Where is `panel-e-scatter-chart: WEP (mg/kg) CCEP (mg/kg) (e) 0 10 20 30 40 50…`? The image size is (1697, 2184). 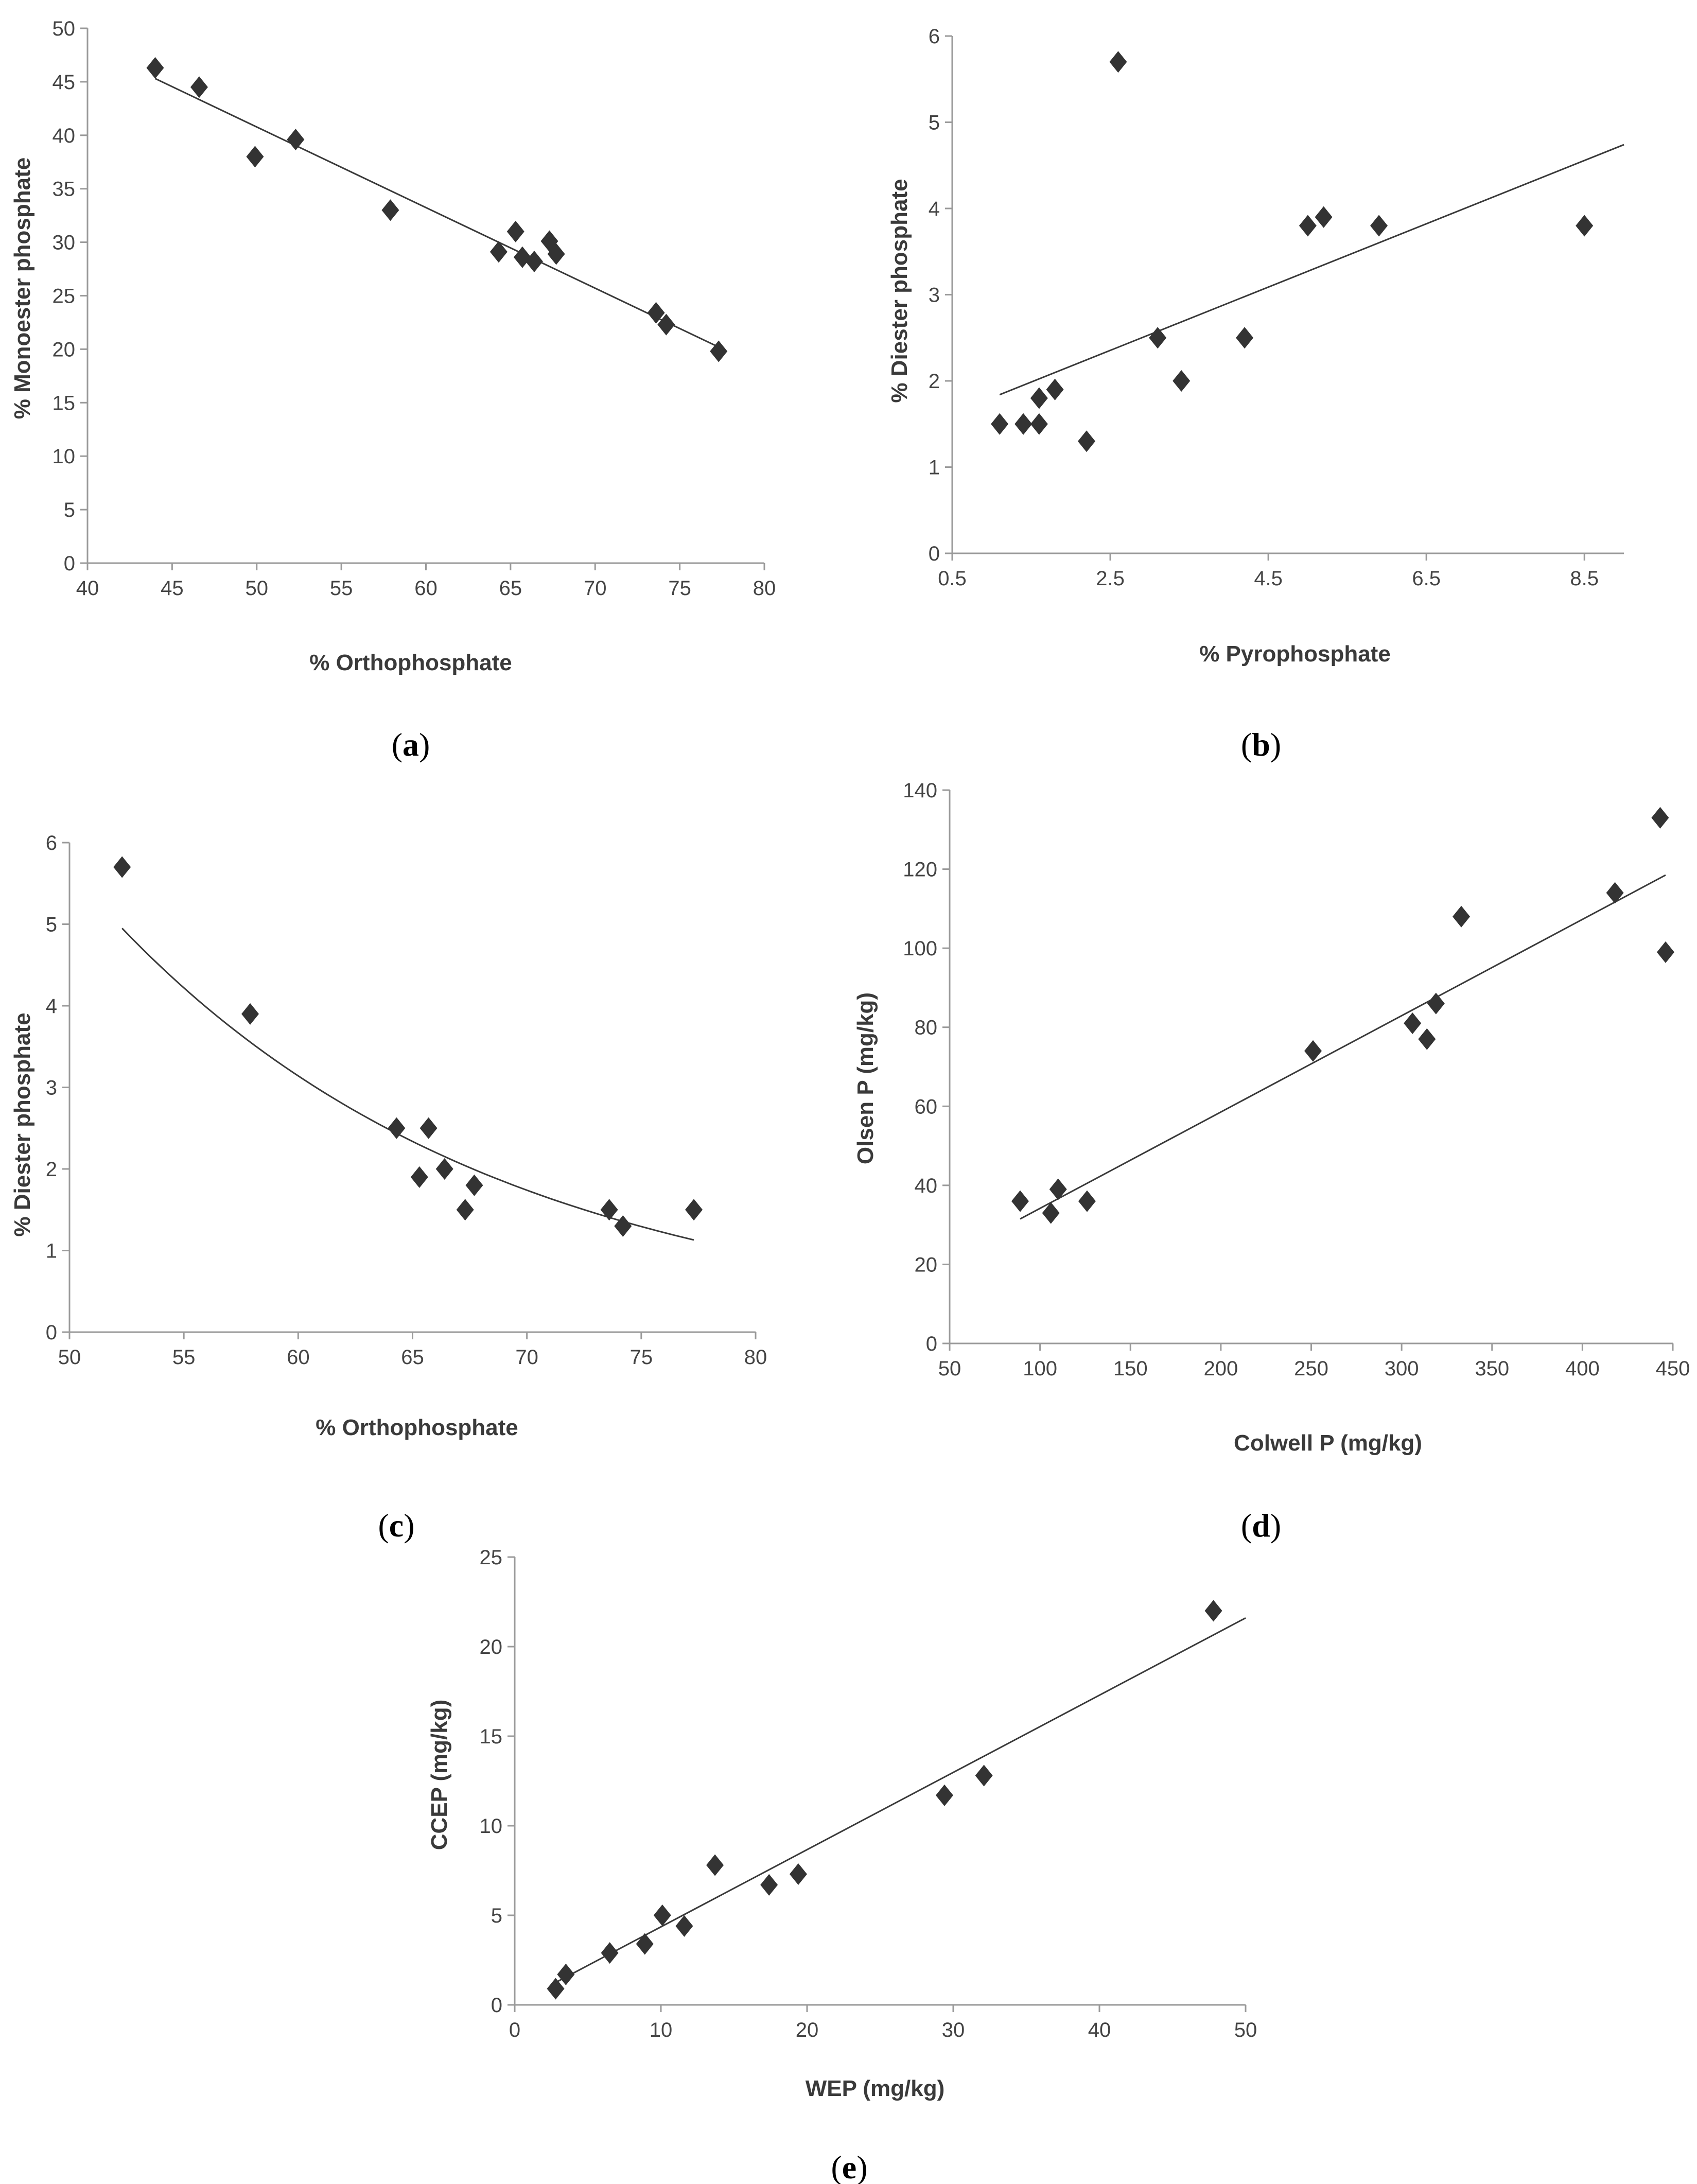
panel-e-scatter-chart: WEP (mg/kg) CCEP (mg/kg) (e) 0 10 20 30 40 50… is located at coordinates (842, 1865).